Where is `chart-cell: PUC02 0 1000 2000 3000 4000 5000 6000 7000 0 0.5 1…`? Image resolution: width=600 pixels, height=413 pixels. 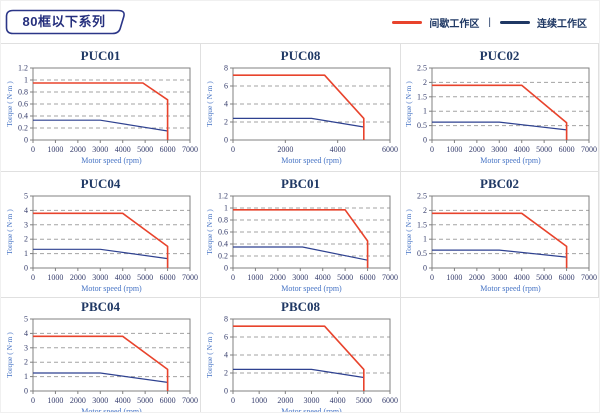 chart-cell: PUC02 0 1000 2000 3000 4000 5000 6000 7000 0 0.5 1… is located at coordinates (500, 108).